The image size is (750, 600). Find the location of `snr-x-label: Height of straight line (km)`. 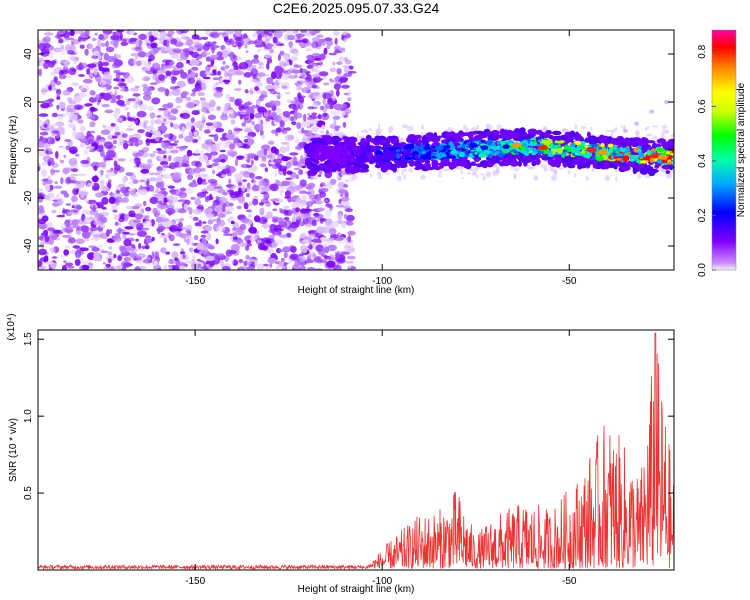

snr-x-label: Height of straight line (km) is located at coordinates (356, 589).